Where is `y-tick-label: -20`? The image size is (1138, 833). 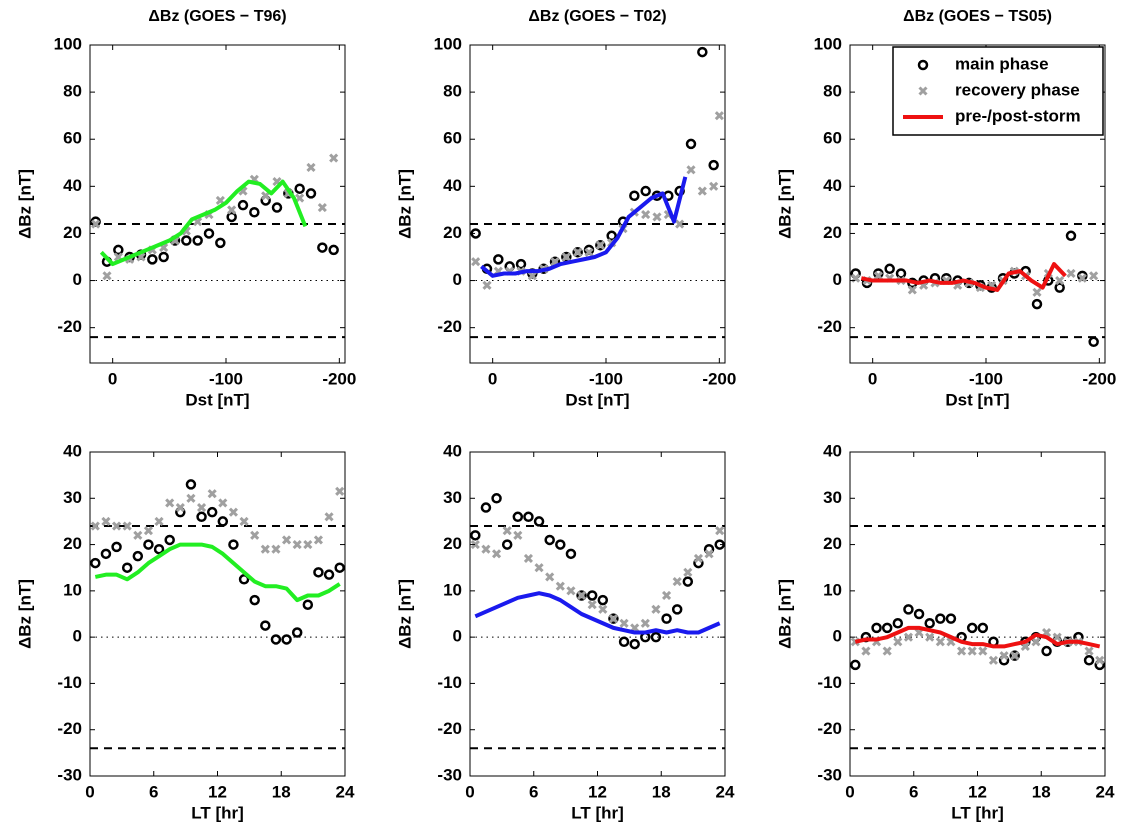
y-tick-label: -20 is located at coordinates (449, 326).